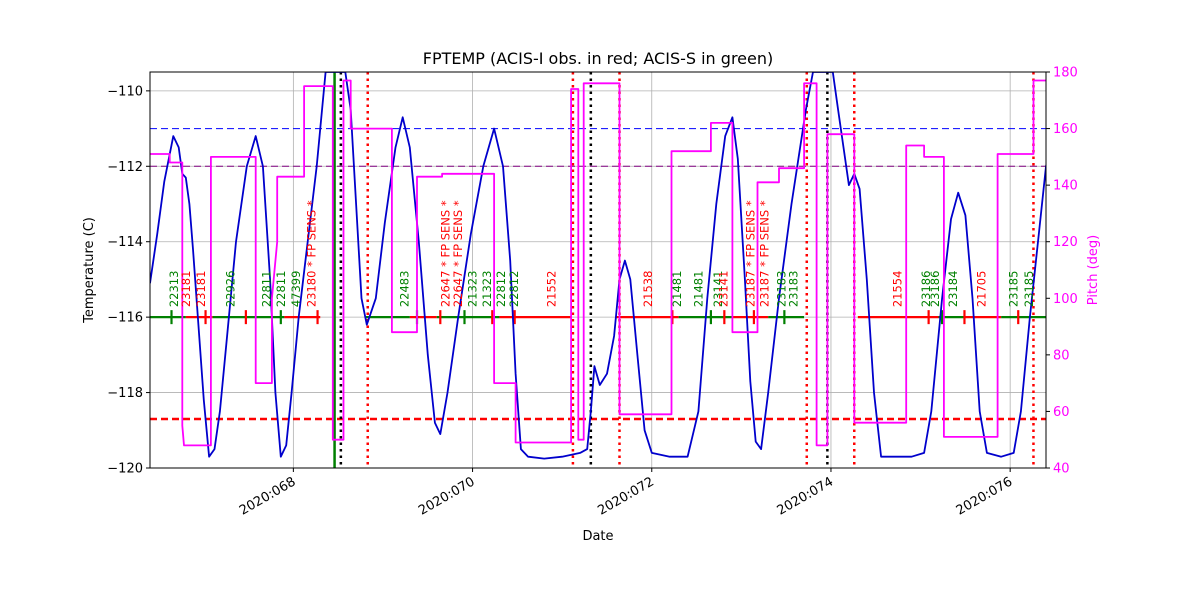 The height and width of the screenshot is (600, 1200). I want to click on y2-tick-label: 180, so click(1065, 73).